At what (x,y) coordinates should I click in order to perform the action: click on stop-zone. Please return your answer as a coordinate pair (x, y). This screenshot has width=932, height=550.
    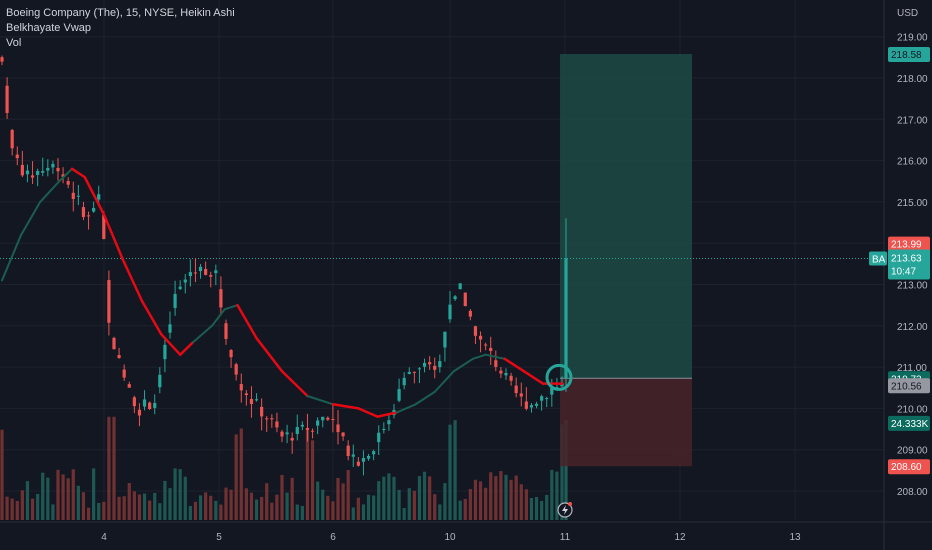
    Looking at the image, I should click on (626, 422).